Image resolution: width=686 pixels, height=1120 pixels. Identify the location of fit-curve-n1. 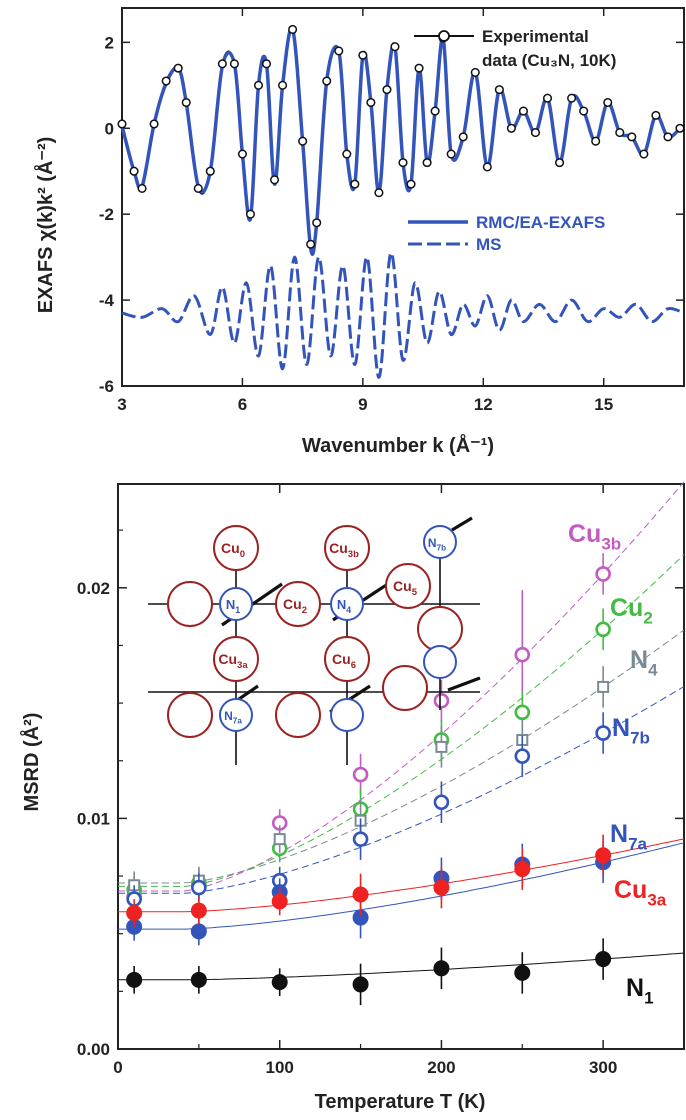
(401, 966).